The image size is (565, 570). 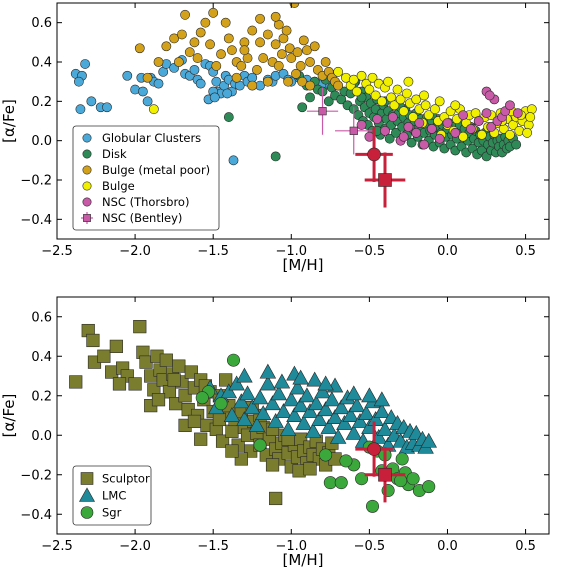 I want to click on legend-label: Sgr, so click(x=112, y=513).